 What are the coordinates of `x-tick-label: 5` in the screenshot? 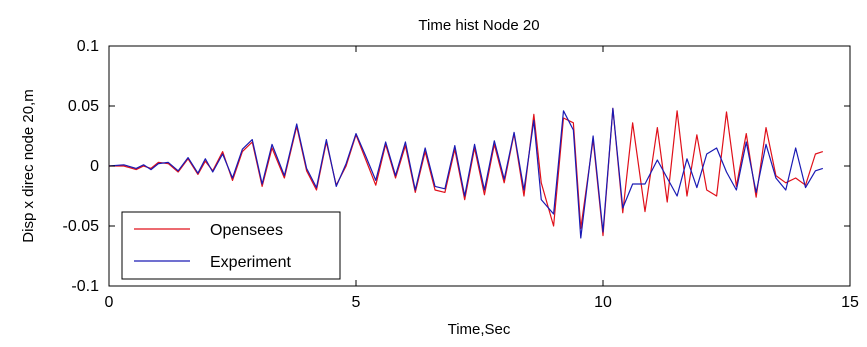 It's located at (356, 302).